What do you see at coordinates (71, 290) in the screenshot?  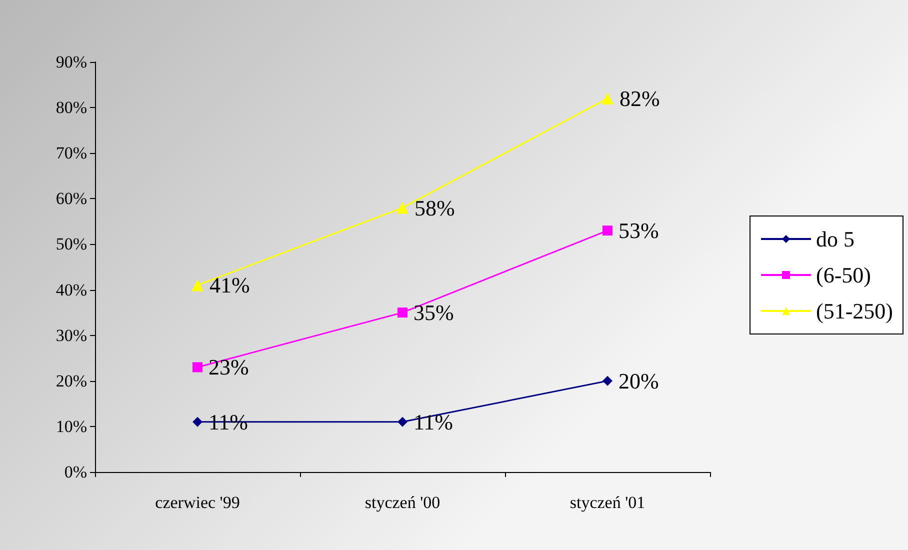 I see `y-tick-label: 40%` at bounding box center [71, 290].